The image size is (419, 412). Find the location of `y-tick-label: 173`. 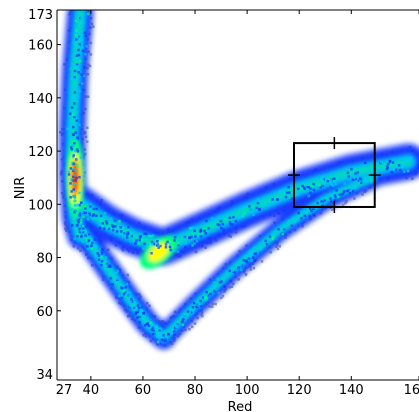

y-tick-label: 173 is located at coordinates (40, 15).